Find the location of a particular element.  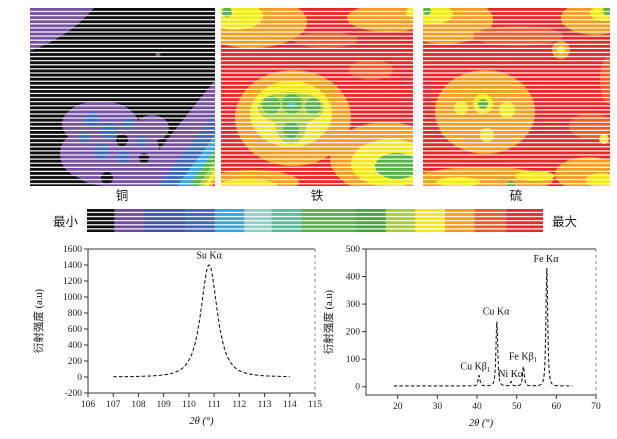

x-tick-label: 20 is located at coordinates (398, 407).